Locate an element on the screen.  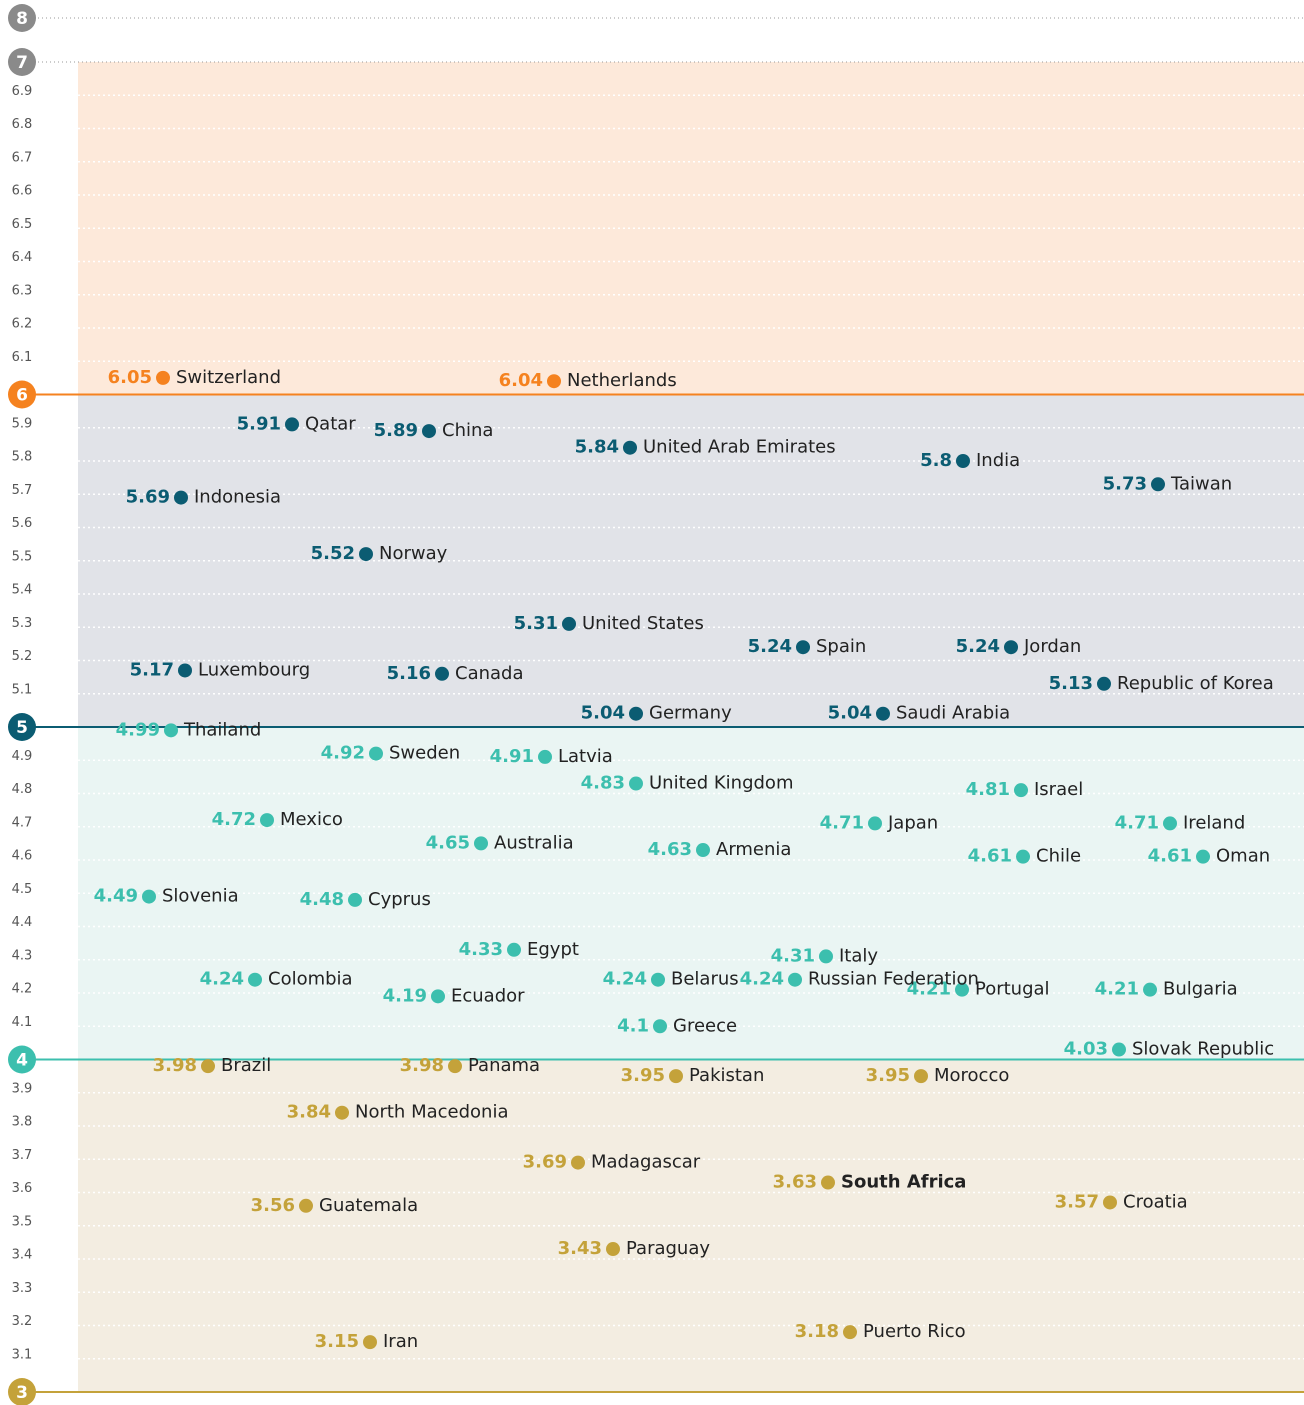
country-label: Israel is located at coordinates (1058, 789).